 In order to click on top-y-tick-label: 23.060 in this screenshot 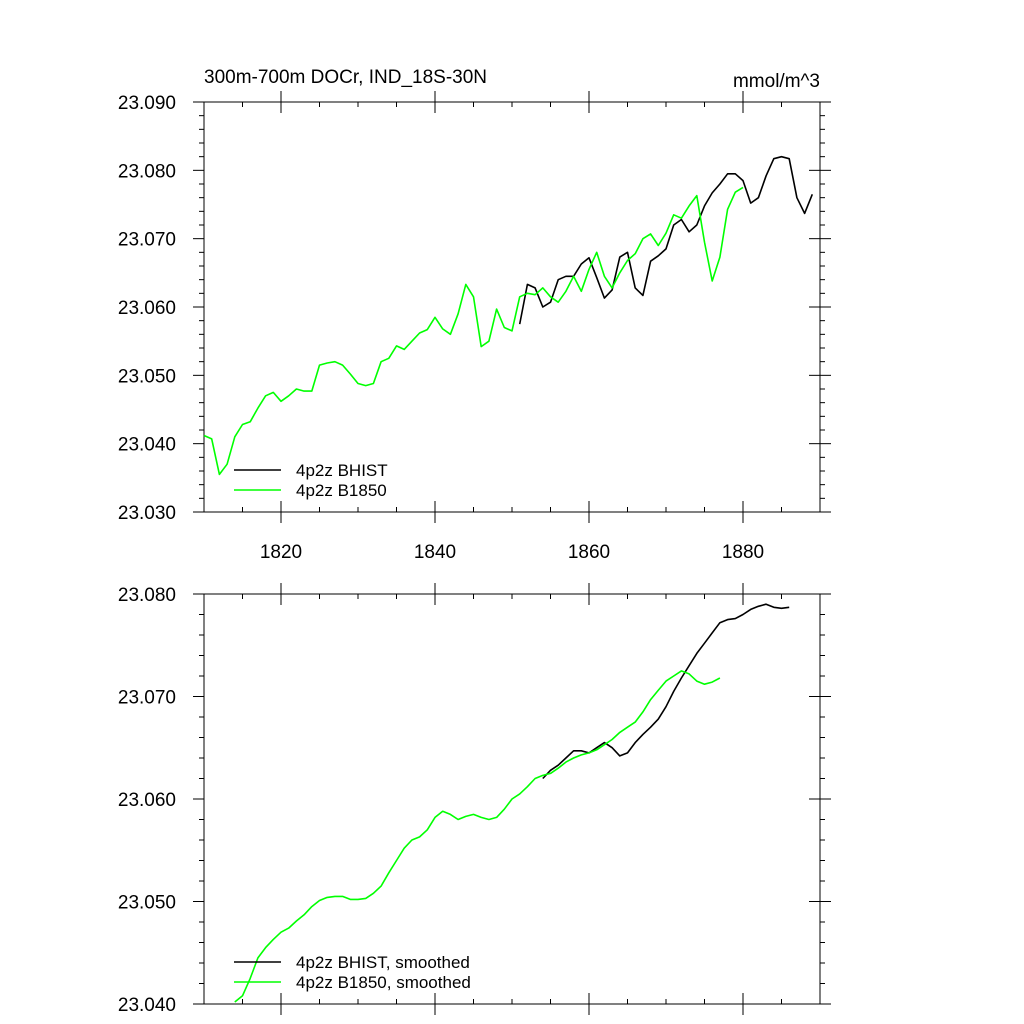, I will do `click(147, 308)`.